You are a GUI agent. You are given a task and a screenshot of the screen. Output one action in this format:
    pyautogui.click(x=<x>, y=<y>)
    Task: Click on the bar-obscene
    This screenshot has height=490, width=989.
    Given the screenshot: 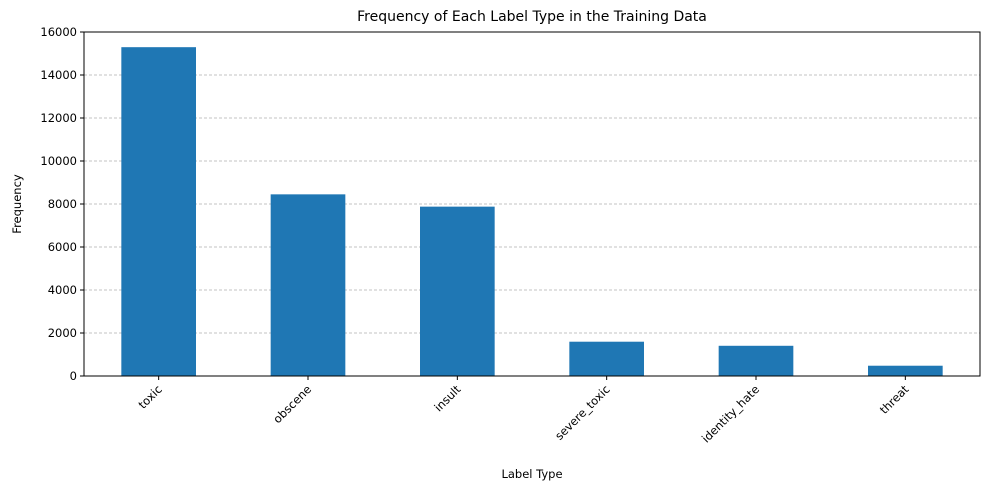 What is the action you would take?
    pyautogui.click(x=308, y=285)
    